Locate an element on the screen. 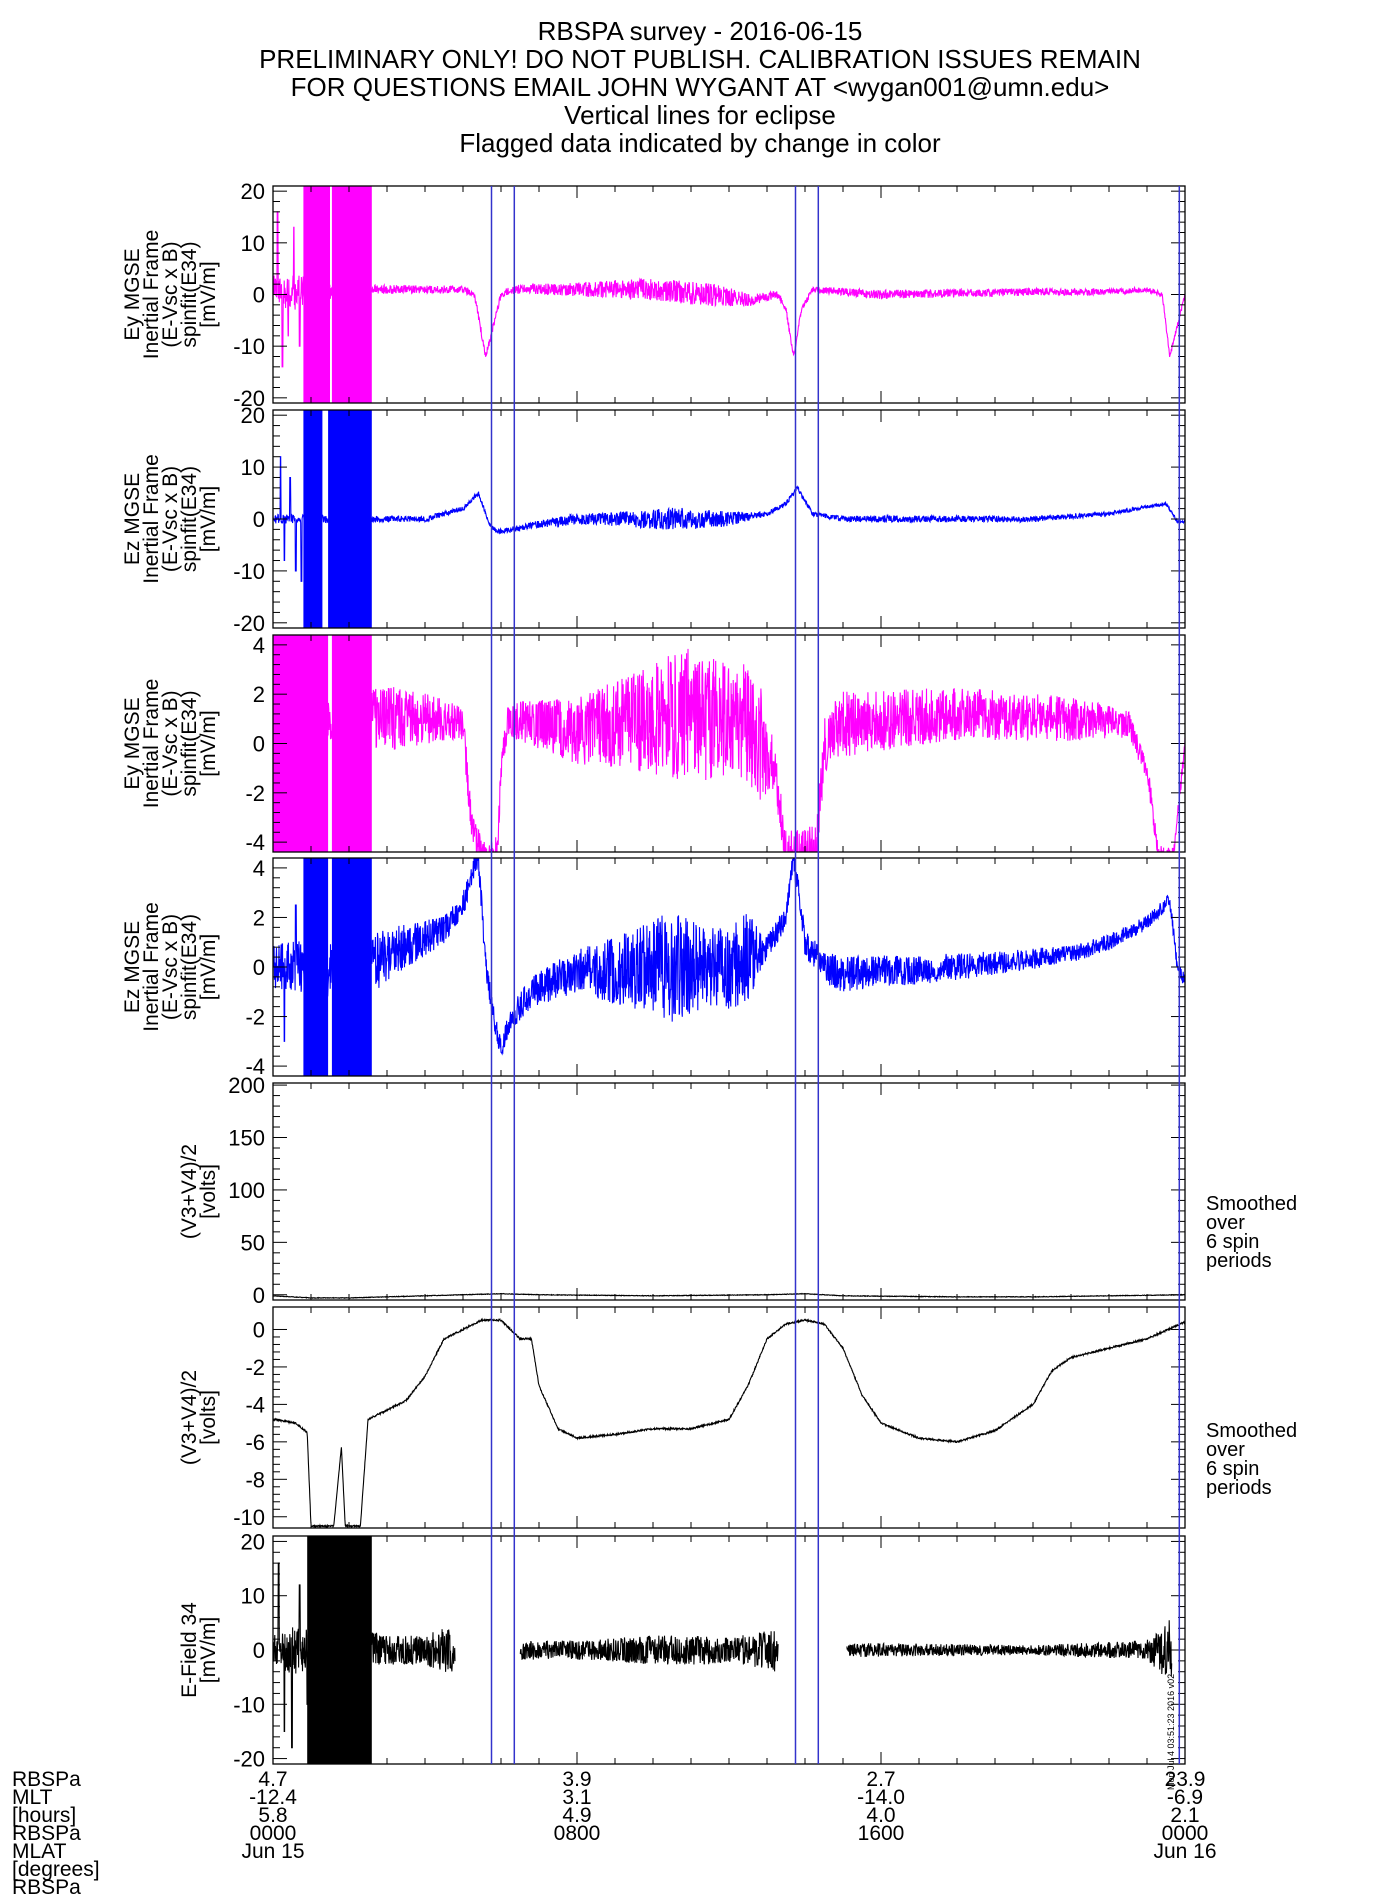  y-tick-label: 200 is located at coordinates (246, 1085).